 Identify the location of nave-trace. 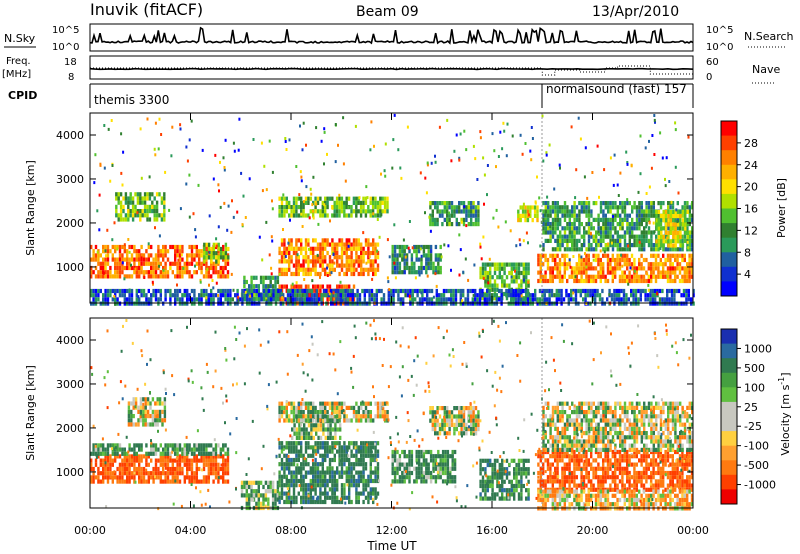
(391, 70).